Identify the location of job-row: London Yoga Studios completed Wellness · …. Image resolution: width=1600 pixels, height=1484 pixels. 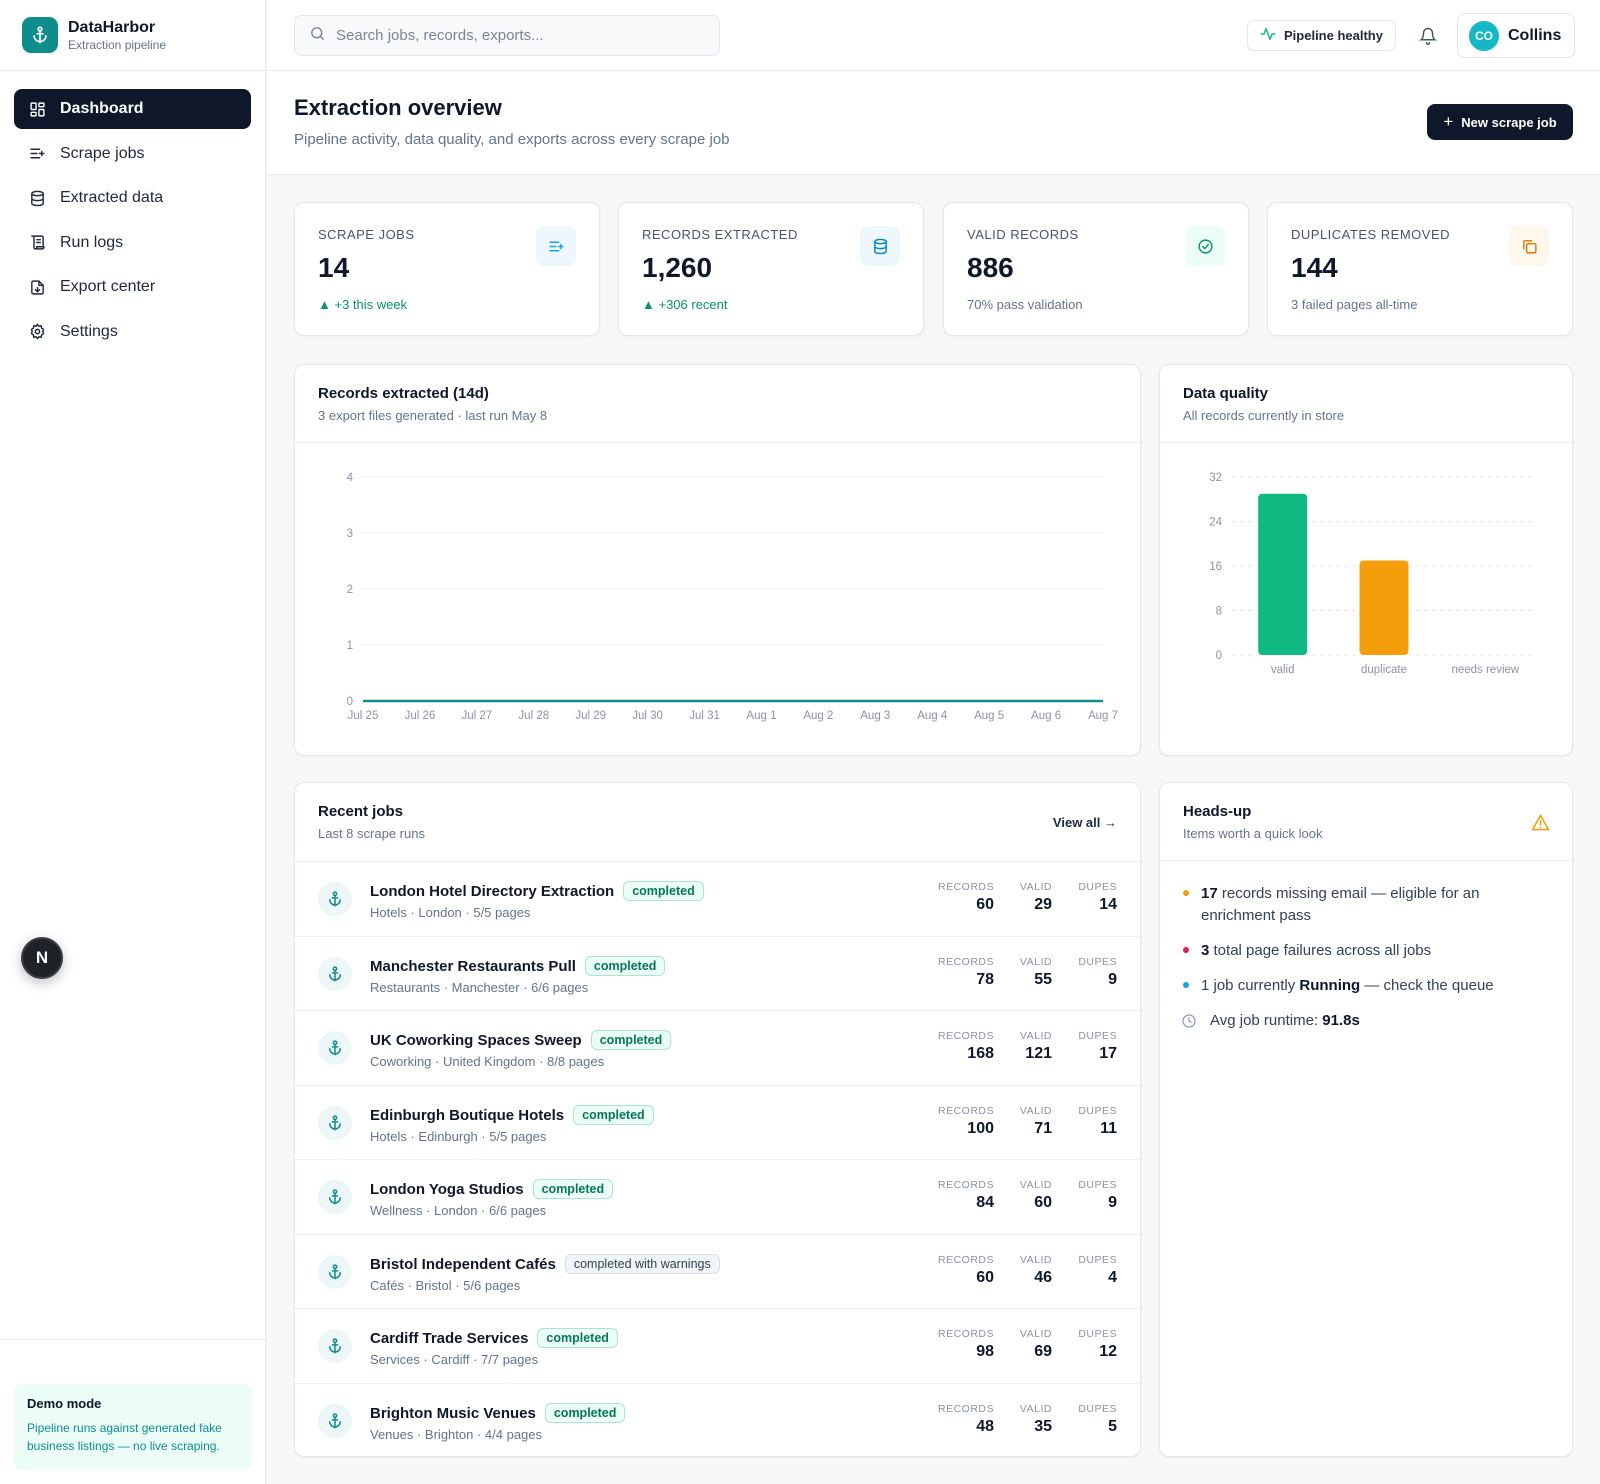
(717, 1196).